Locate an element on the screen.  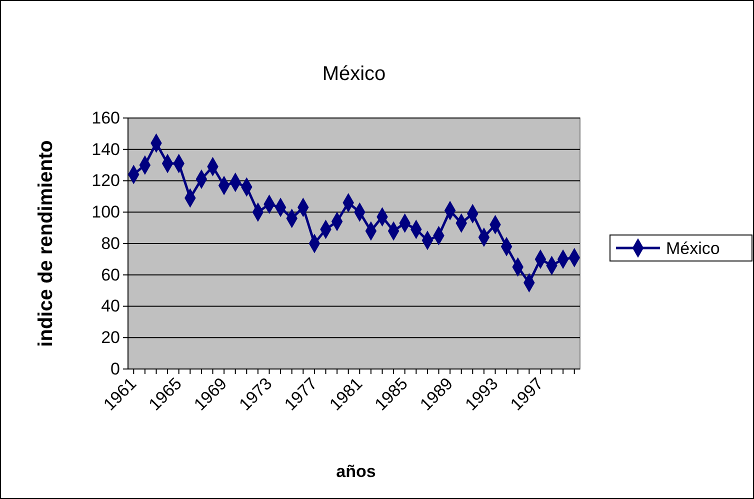
y-tick-label: 160 is located at coordinates (106, 118).